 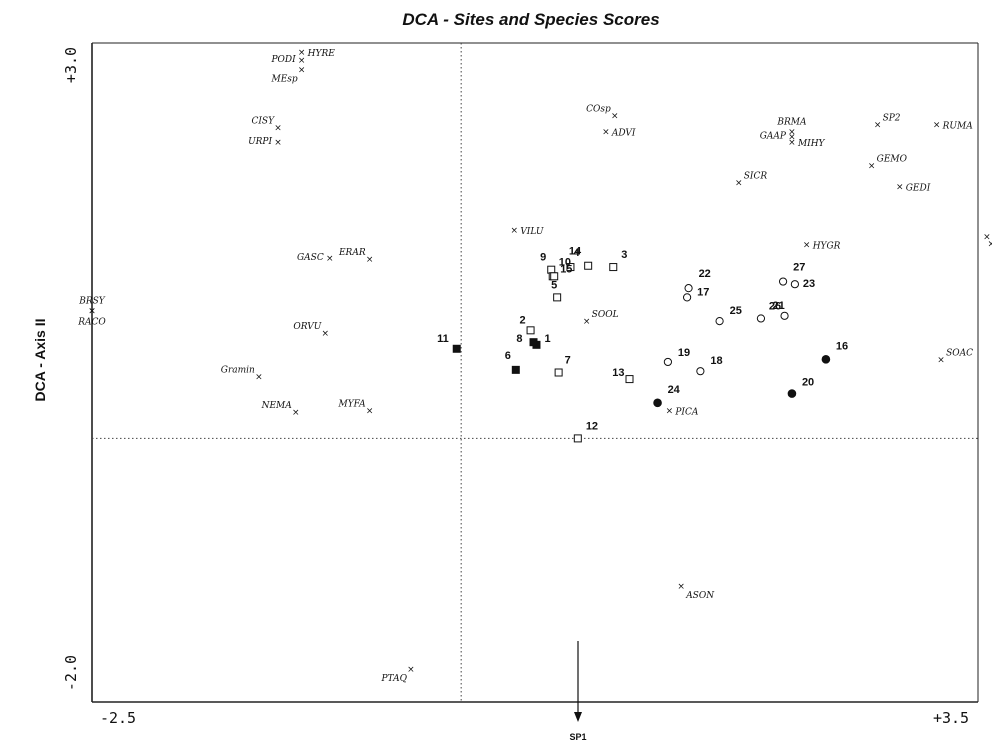 I want to click on species-label-ruma: RUMA, so click(x=958, y=127).